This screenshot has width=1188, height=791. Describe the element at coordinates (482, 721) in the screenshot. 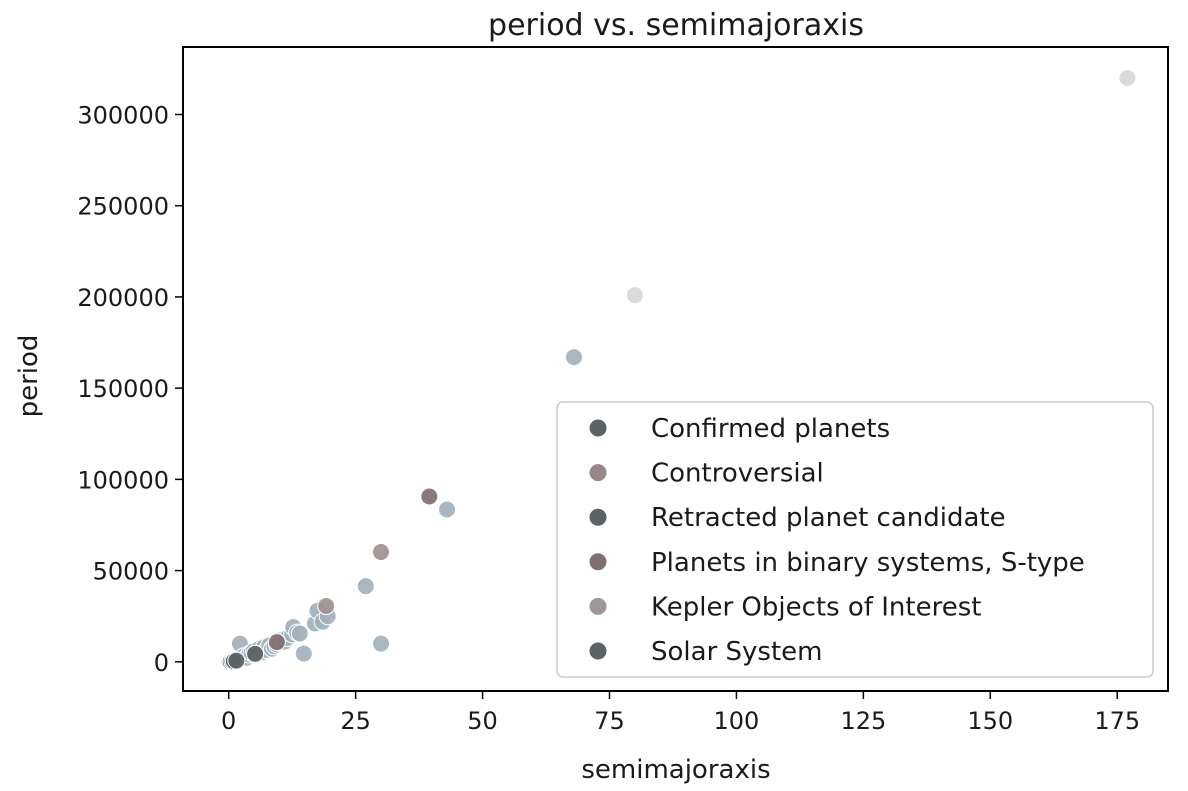

I see `x-tick-label: 50` at that location.